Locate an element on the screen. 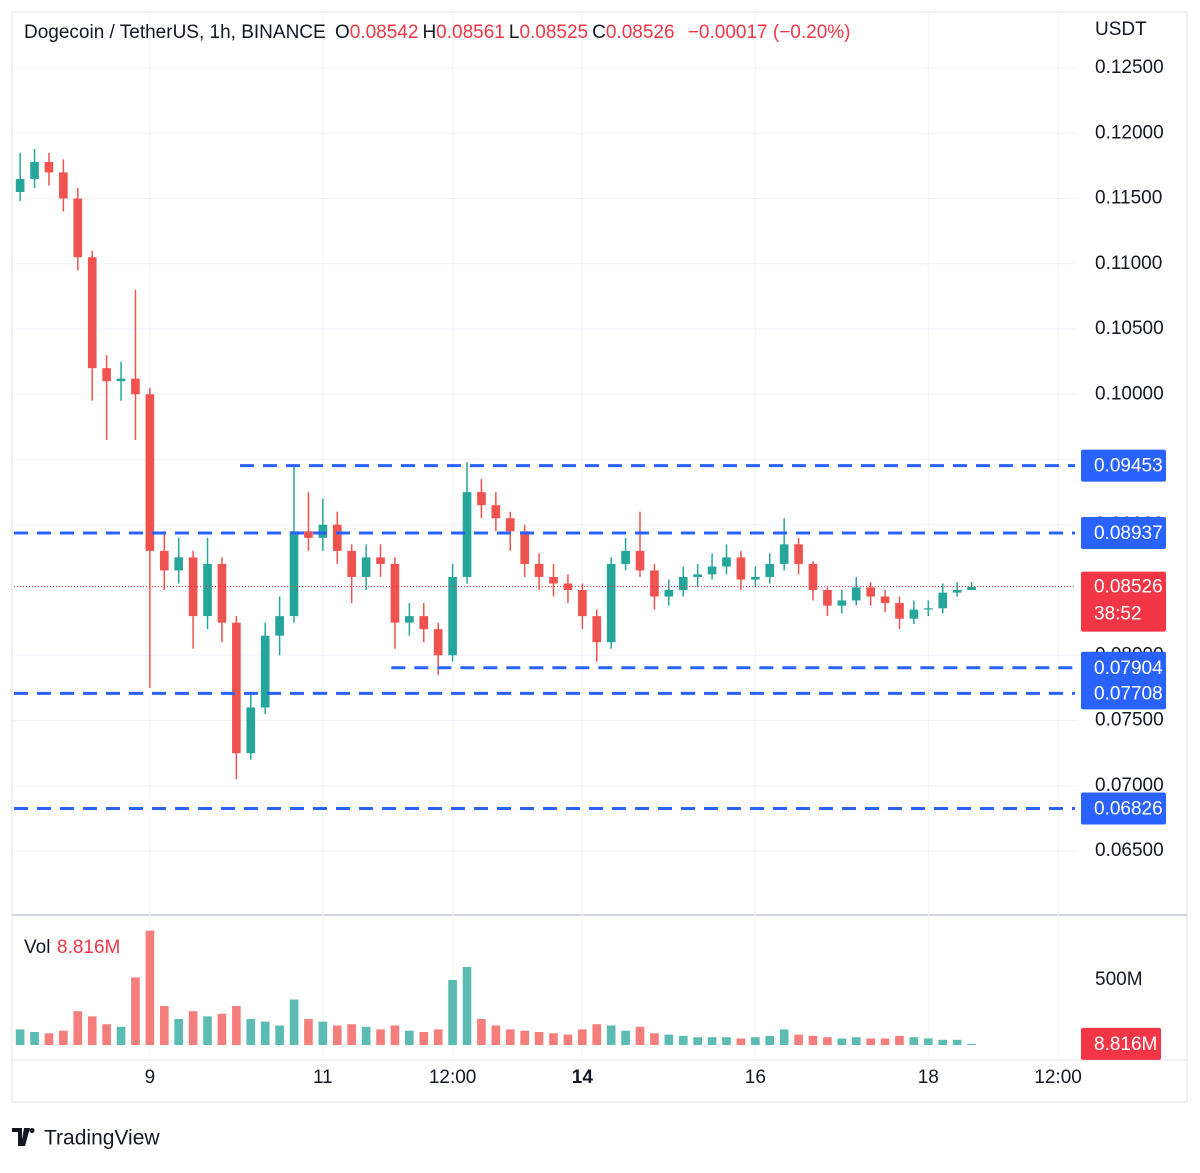  ohlc-value: 0.08561 is located at coordinates (470, 32).